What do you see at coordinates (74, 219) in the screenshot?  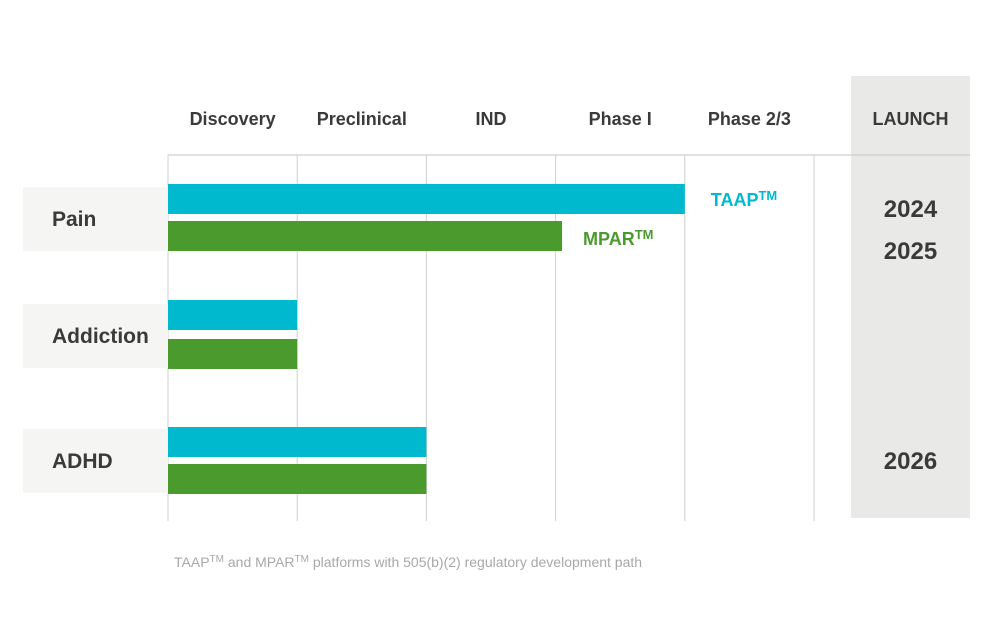 I see `category-label: Pain` at bounding box center [74, 219].